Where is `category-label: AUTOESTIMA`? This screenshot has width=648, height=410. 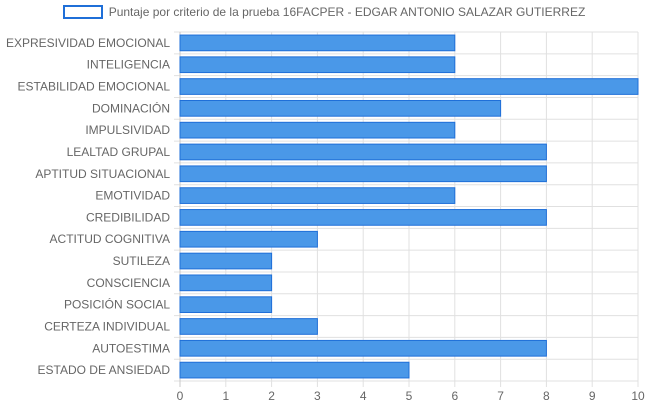 category-label: AUTOESTIMA is located at coordinates (131, 348).